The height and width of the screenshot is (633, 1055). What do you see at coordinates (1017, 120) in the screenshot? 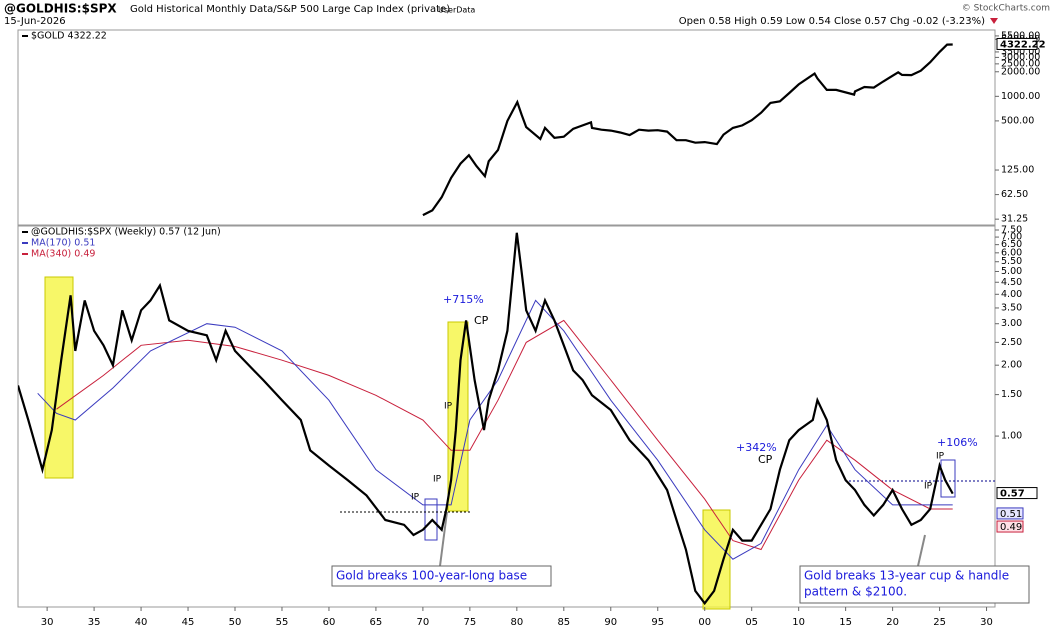
I see `y-tick-label: 500.00` at bounding box center [1017, 120].